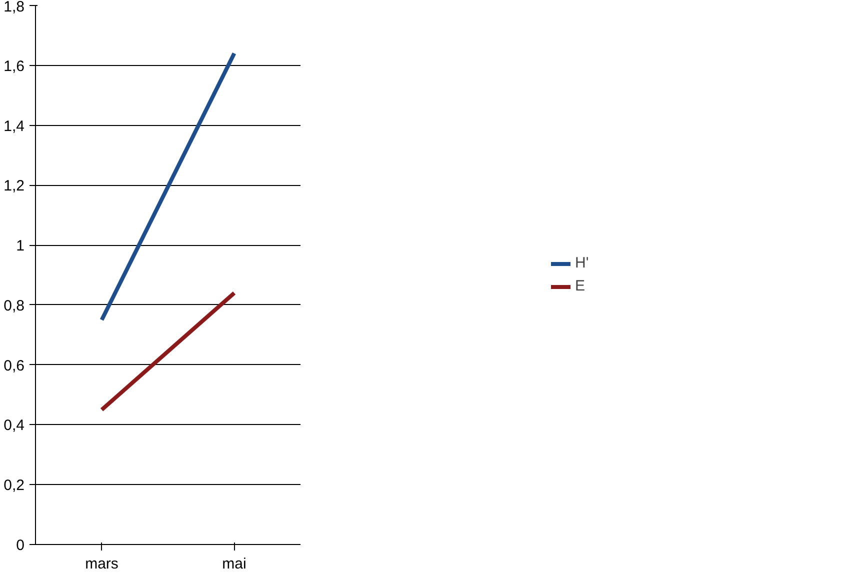  Describe the element at coordinates (14, 425) in the screenshot. I see `y-tick-label: 0,4` at that location.